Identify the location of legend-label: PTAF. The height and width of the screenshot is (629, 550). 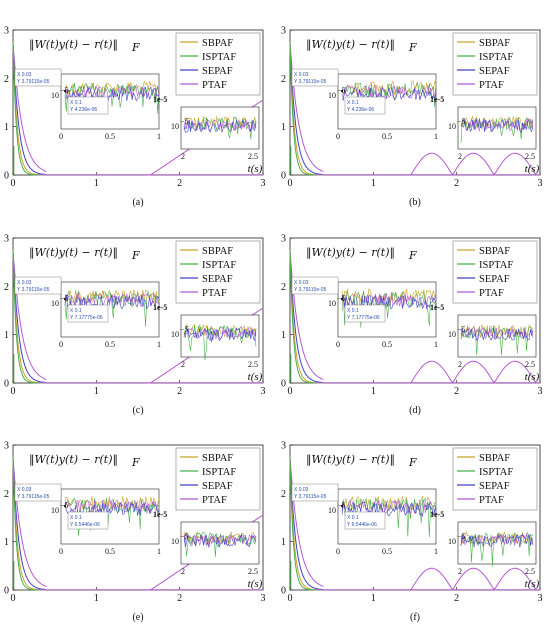
(491, 500).